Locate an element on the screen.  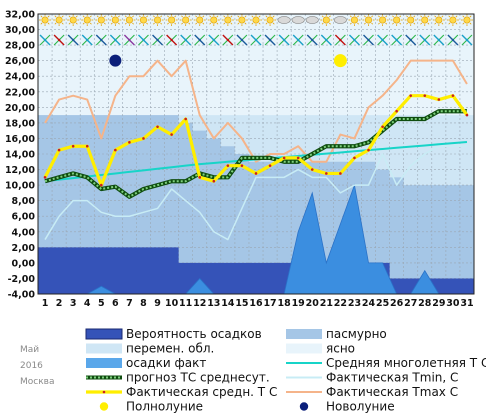
y-tick-label: 32,00 is located at coordinates (20, 15).